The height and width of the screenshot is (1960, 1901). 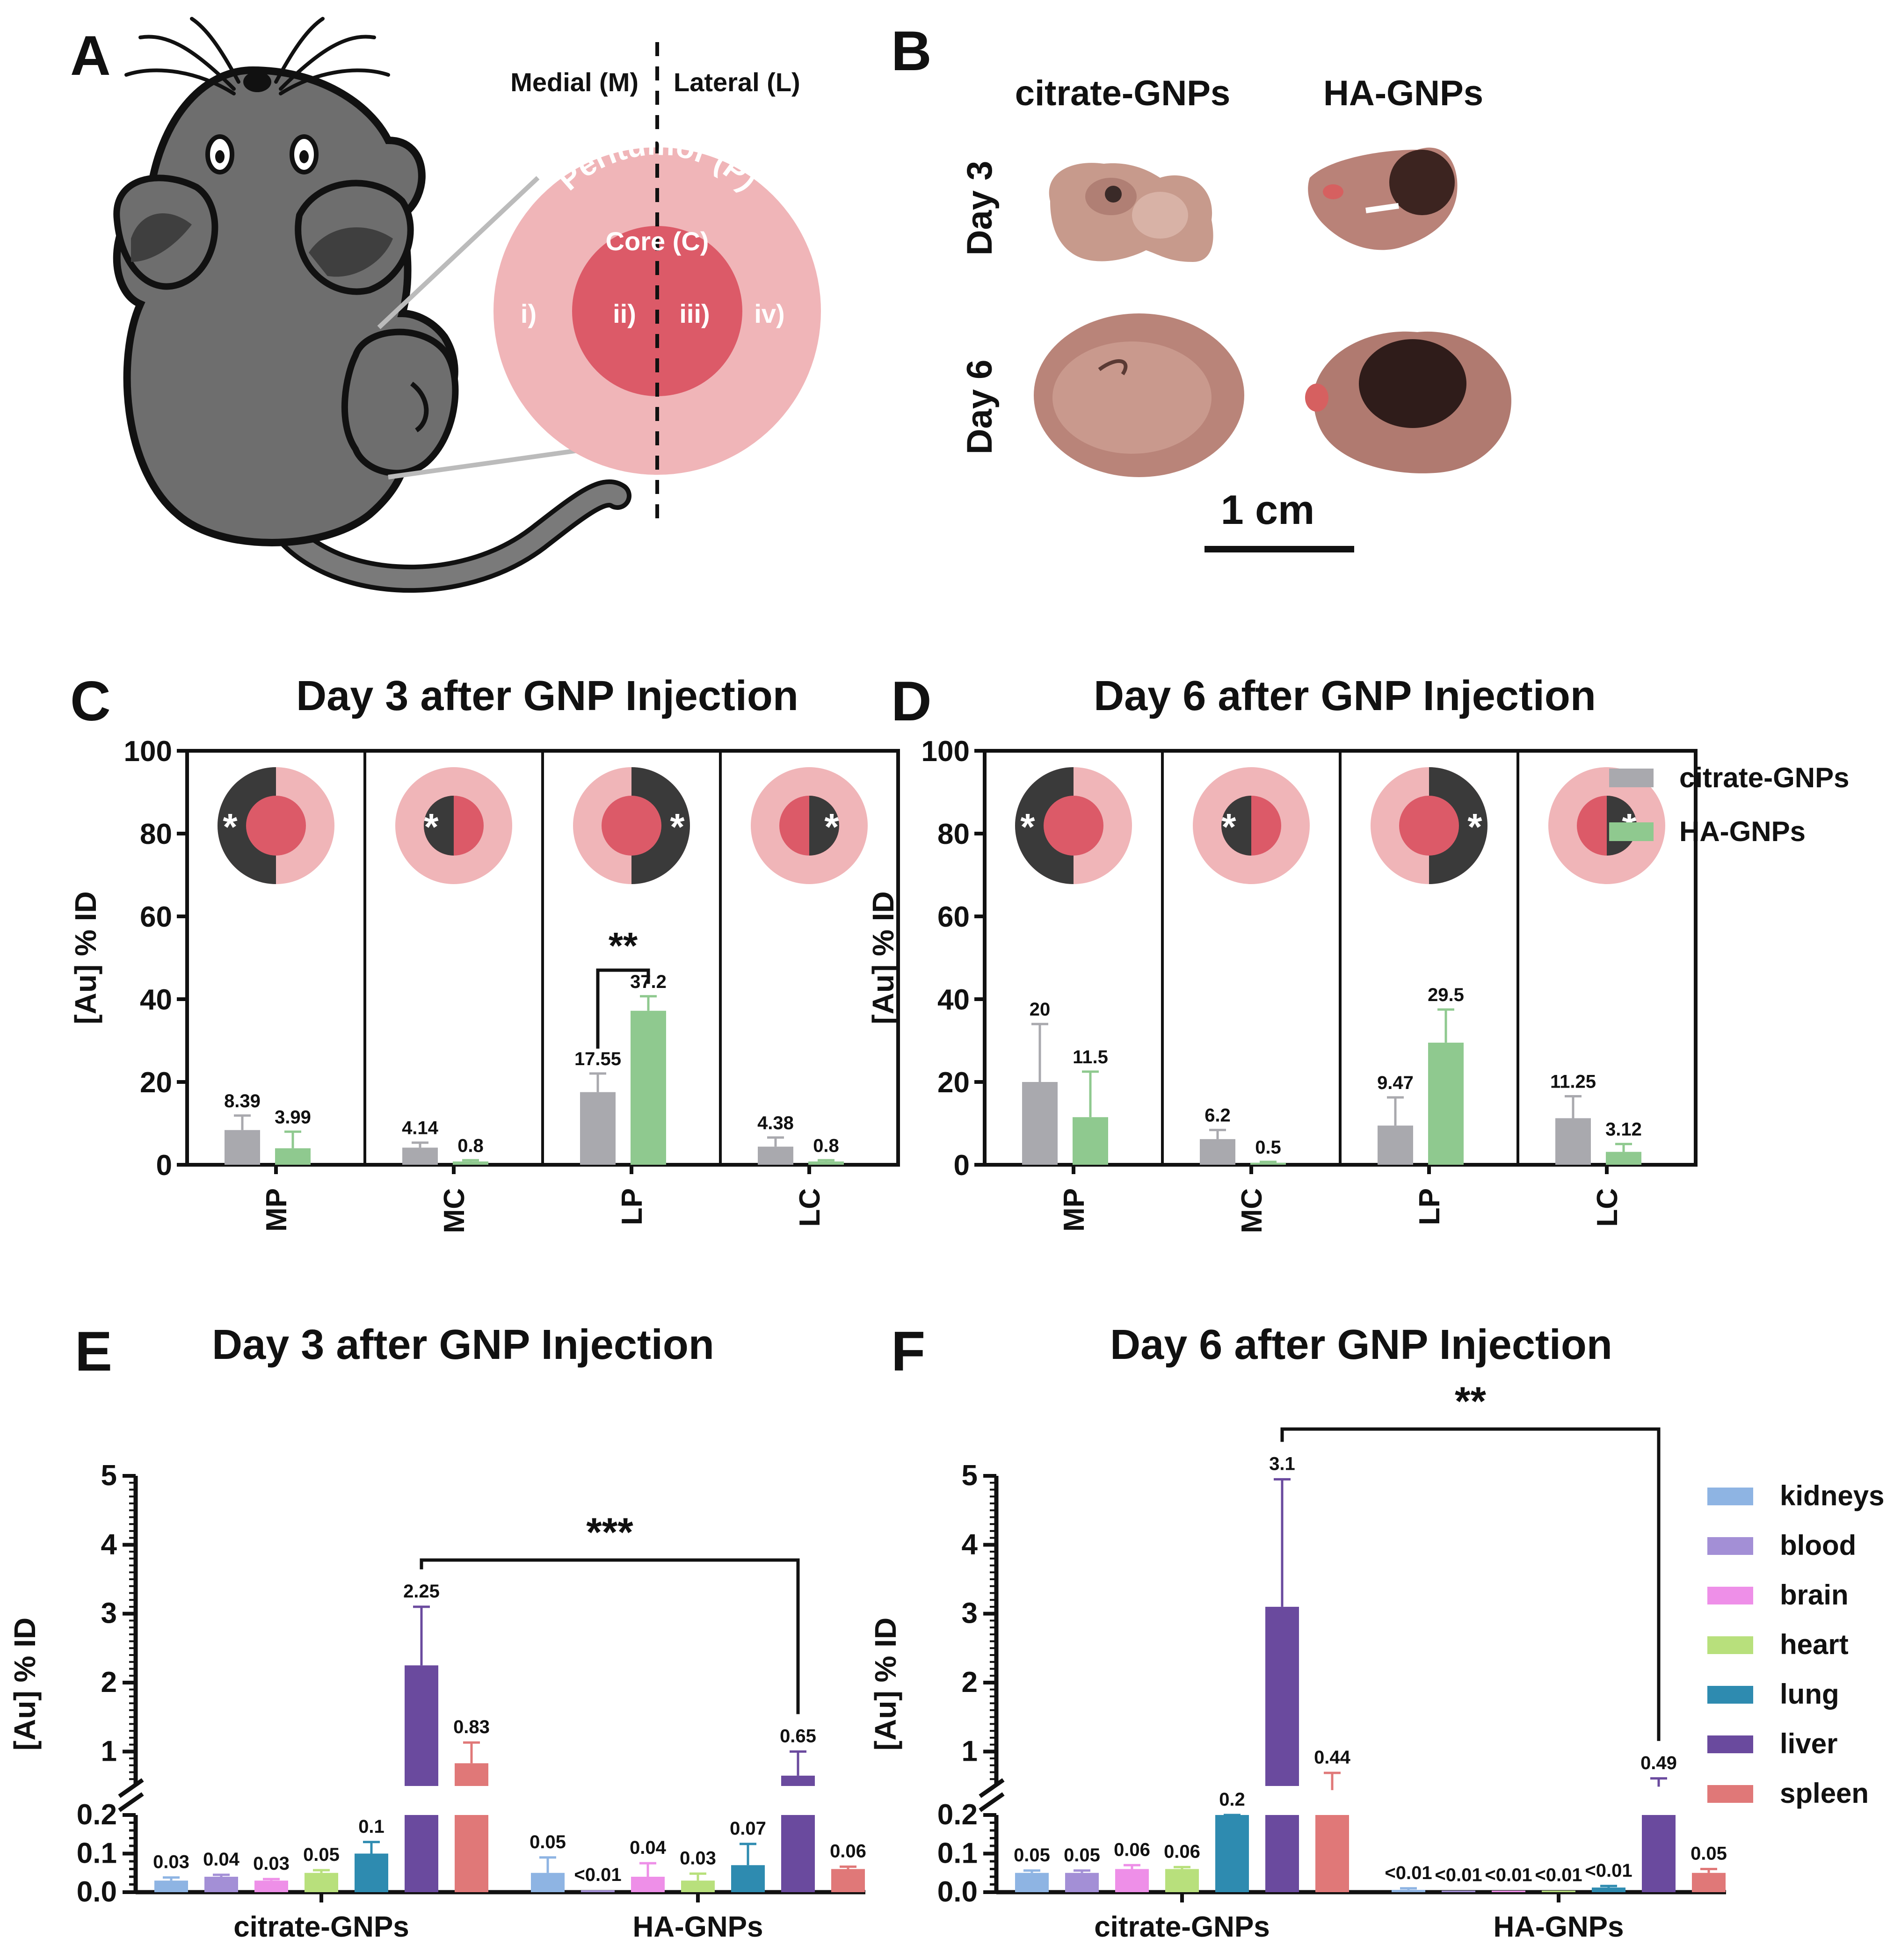 What do you see at coordinates (737, 82) in the screenshot?
I see `lateral-label: Lateral (L)` at bounding box center [737, 82].